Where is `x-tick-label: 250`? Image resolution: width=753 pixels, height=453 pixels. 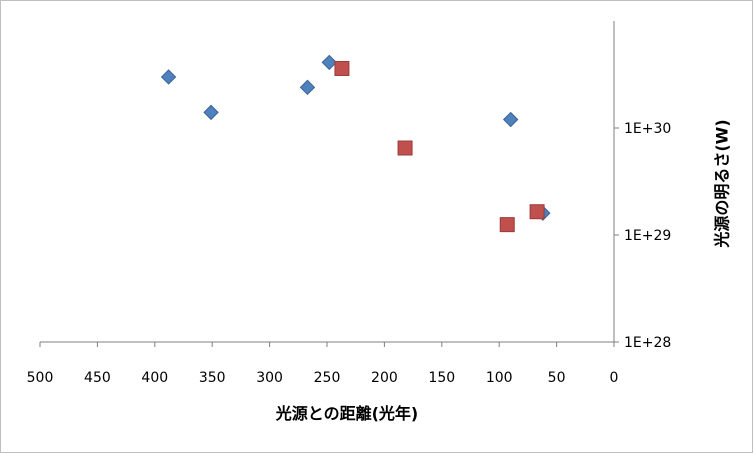 x-tick-label: 250 is located at coordinates (327, 378).